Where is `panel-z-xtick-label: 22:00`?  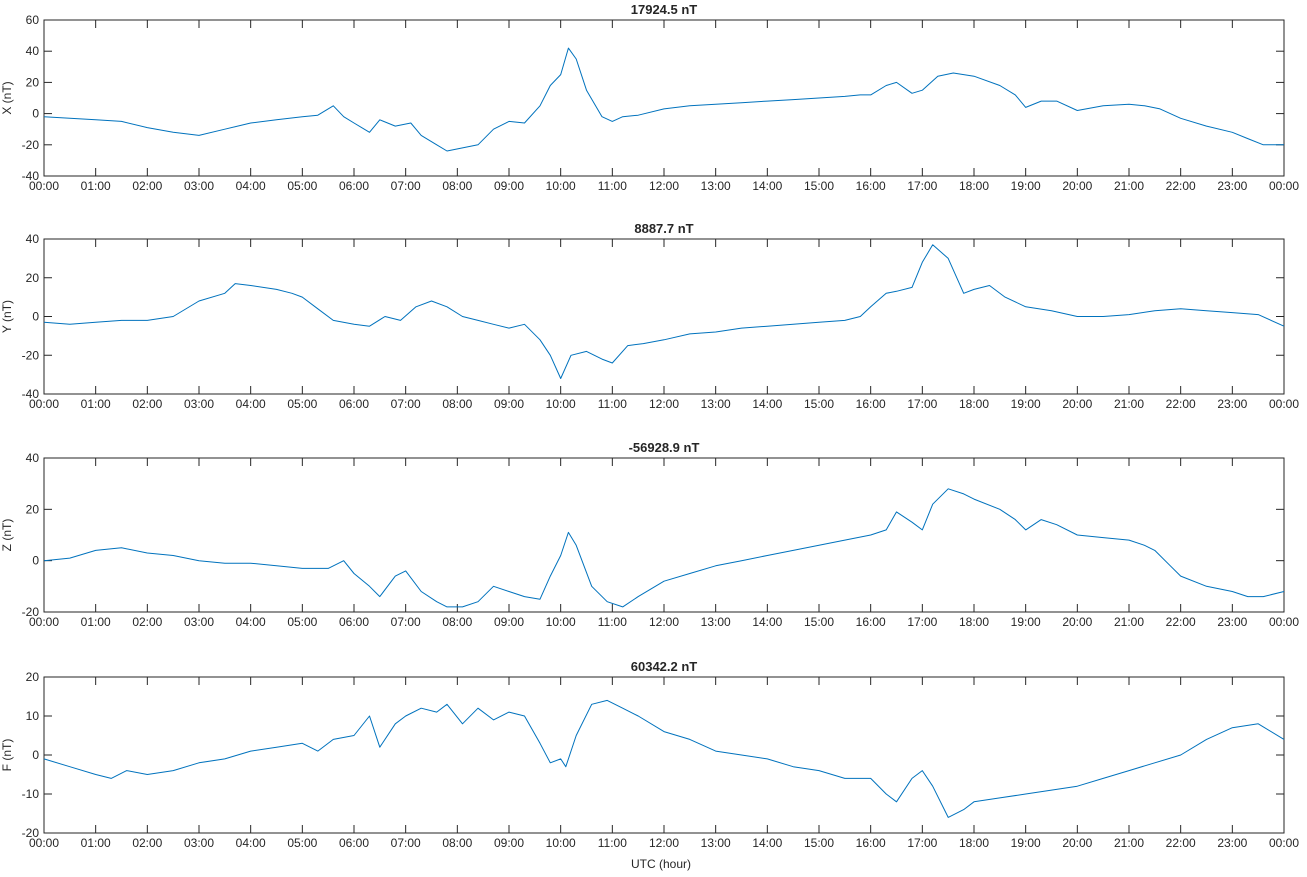
panel-z-xtick-label: 22:00 is located at coordinates (1181, 622).